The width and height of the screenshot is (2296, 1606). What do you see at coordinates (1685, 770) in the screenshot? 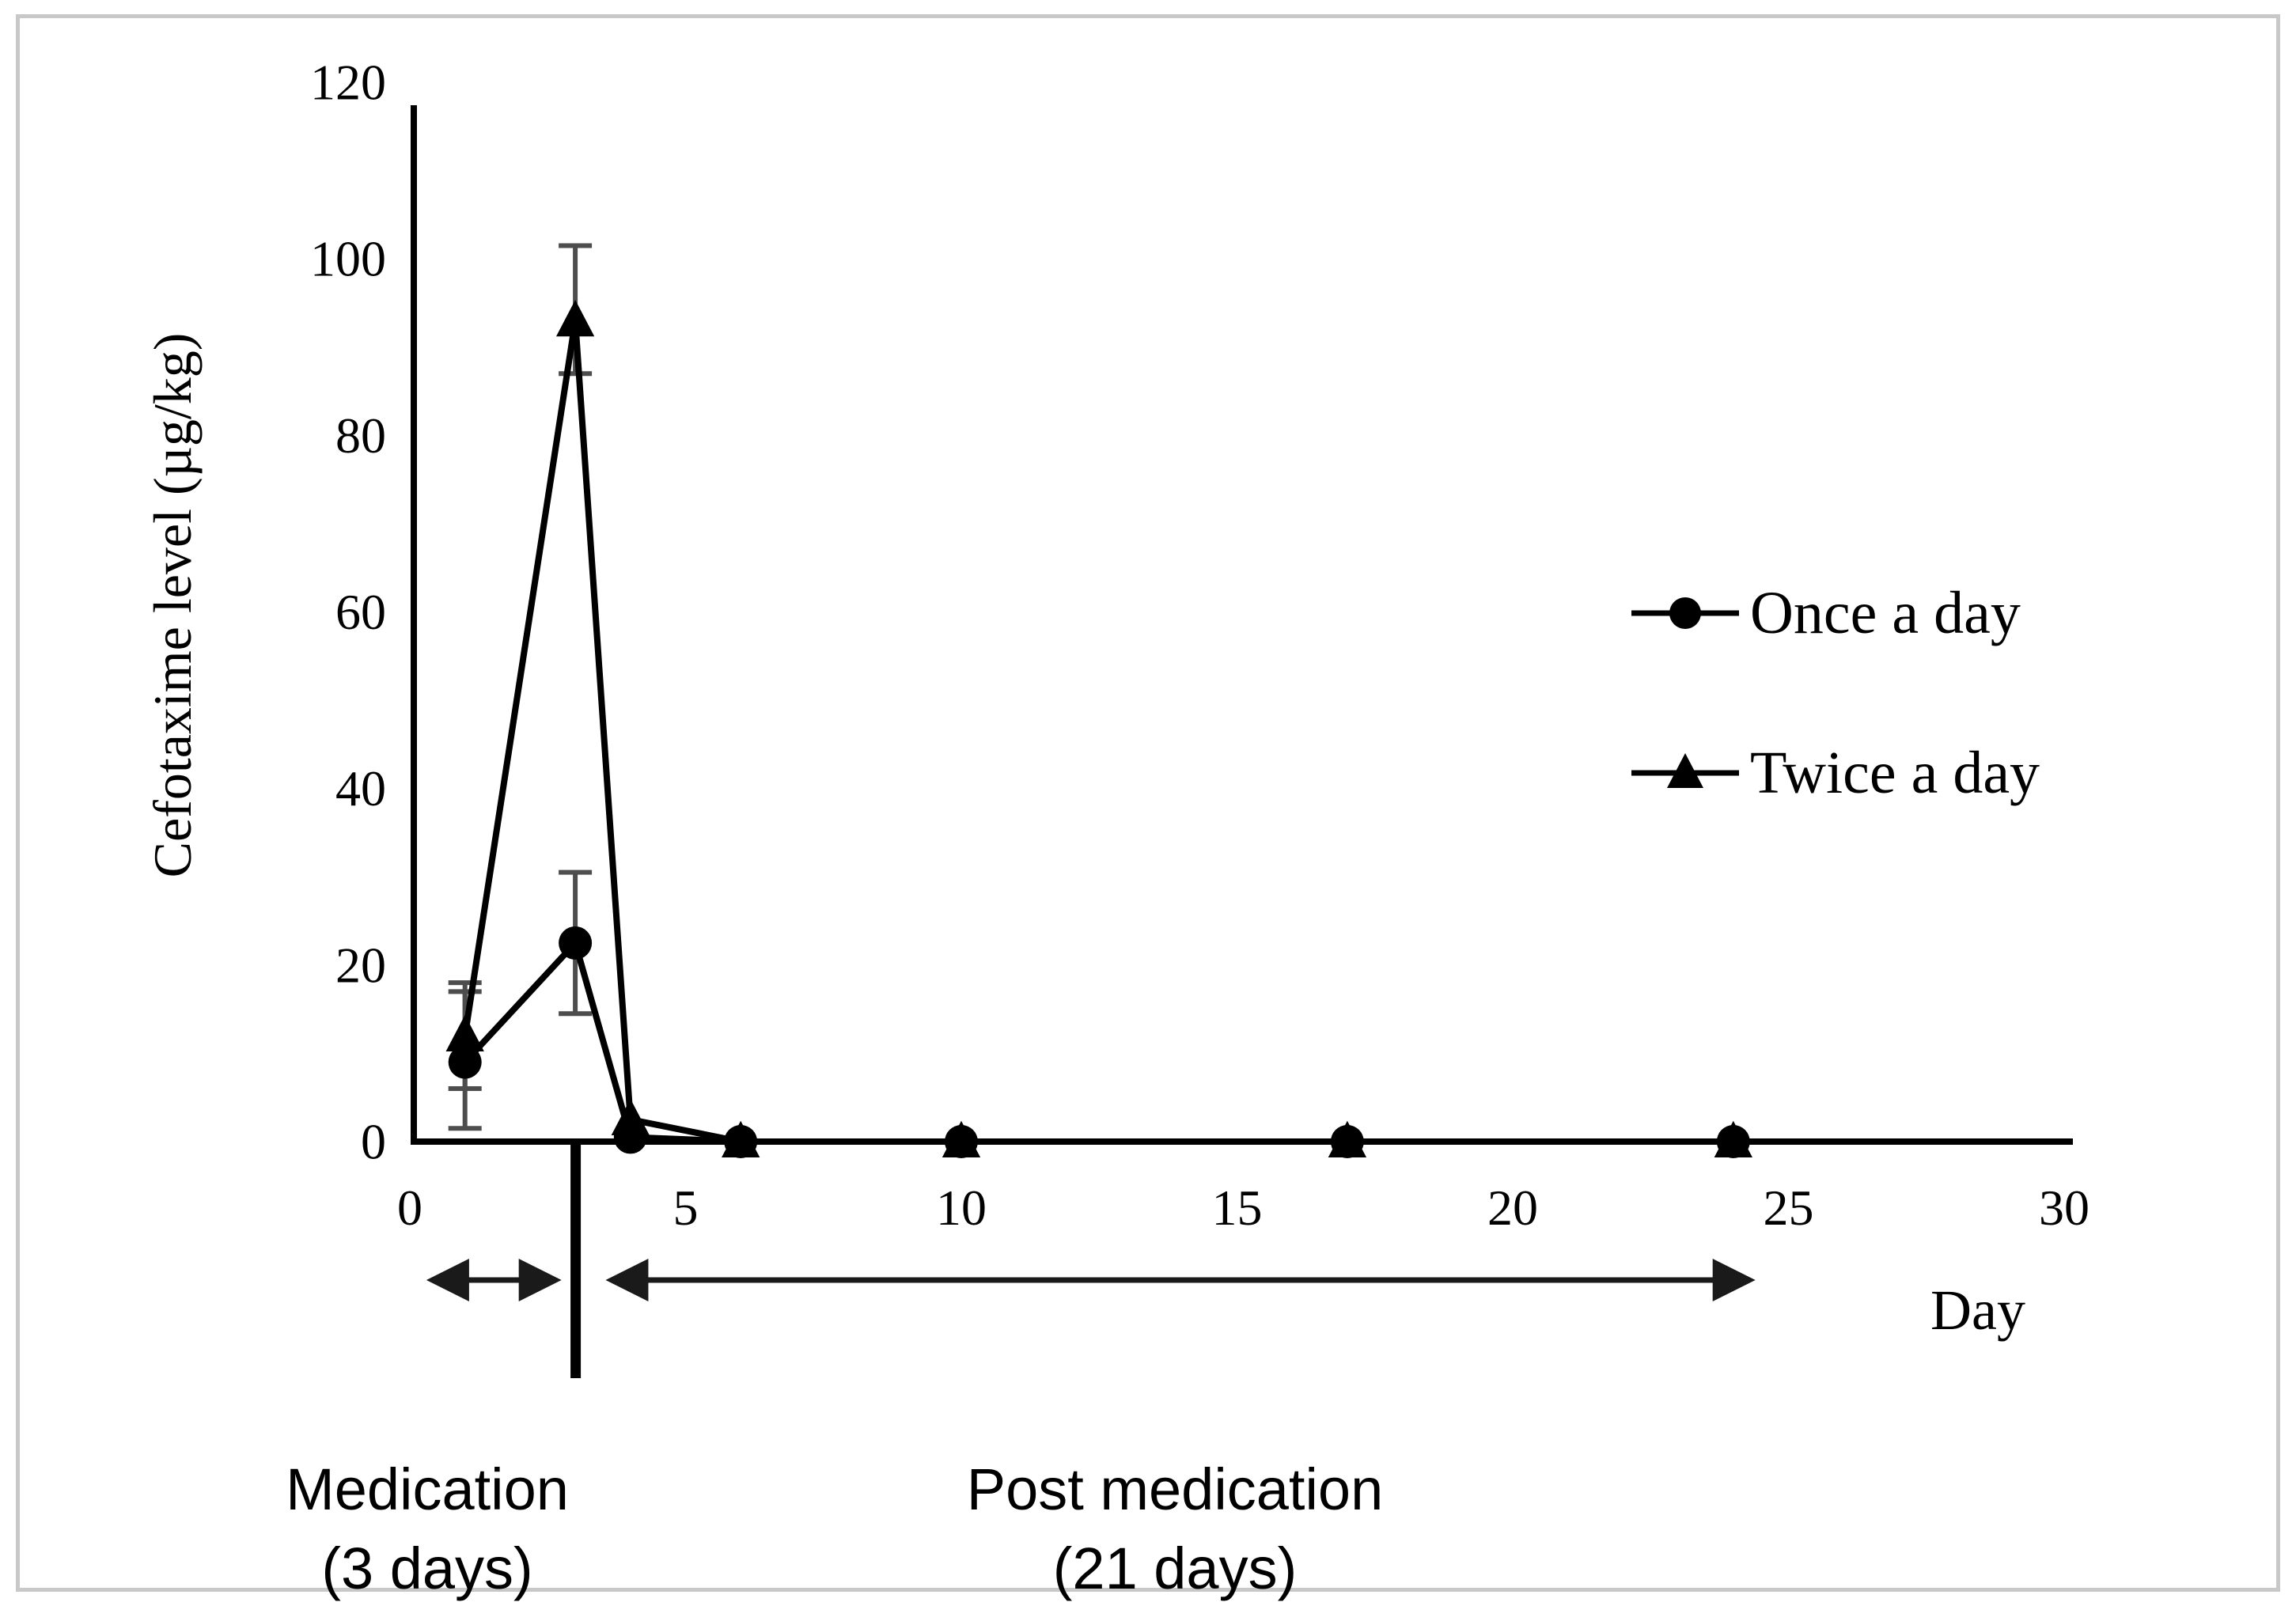
I see `legend-marker-triangle` at bounding box center [1685, 770].